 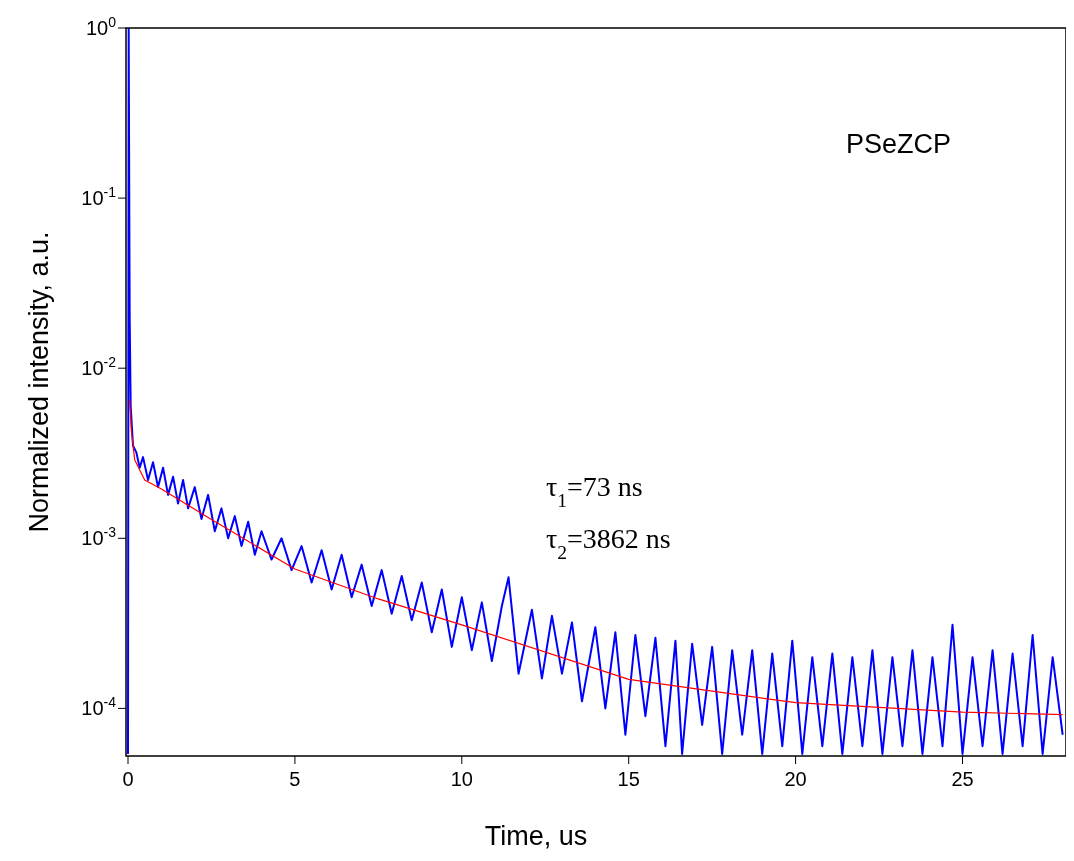 What do you see at coordinates (608, 543) in the screenshot?
I see `annotation: τ$_{2}$=3862 ns` at bounding box center [608, 543].